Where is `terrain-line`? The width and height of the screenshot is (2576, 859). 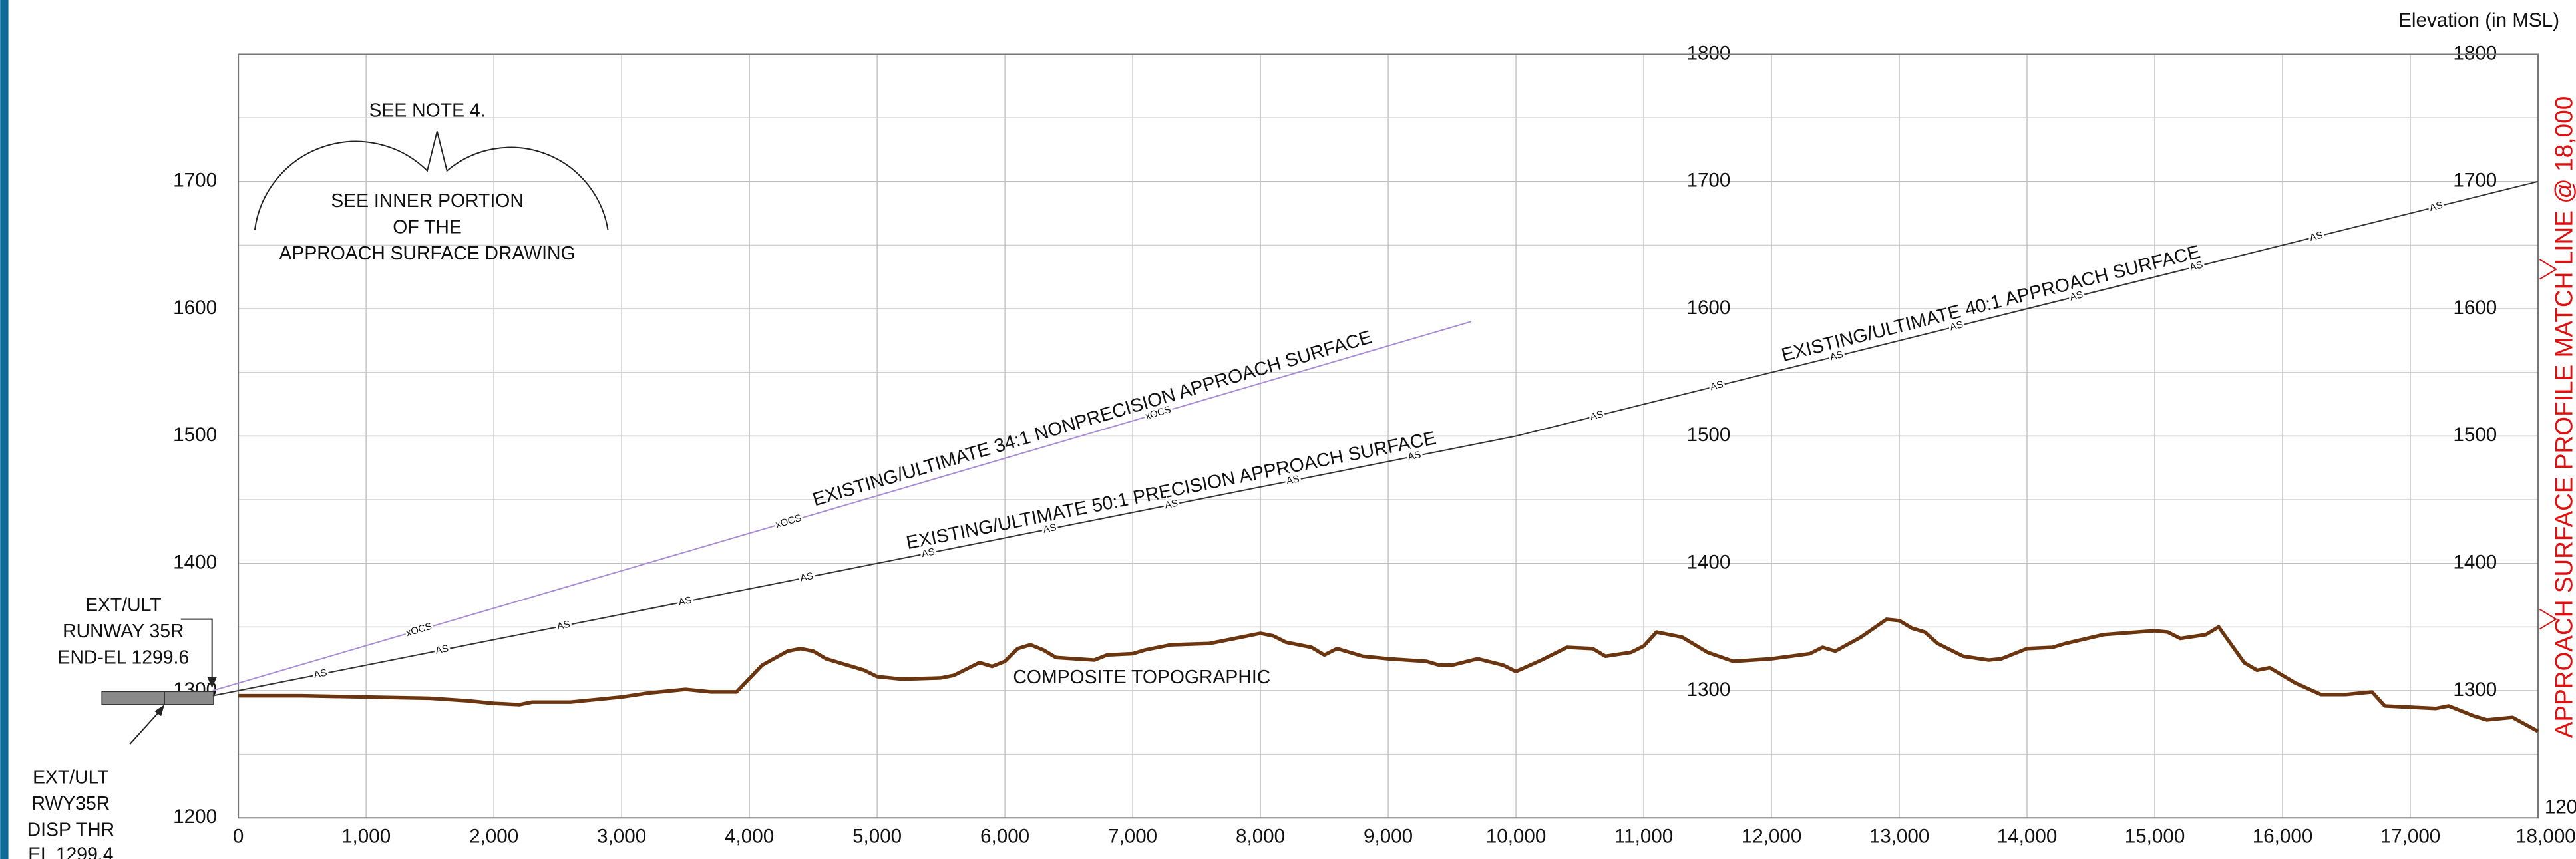
terrain-line is located at coordinates (1388, 675).